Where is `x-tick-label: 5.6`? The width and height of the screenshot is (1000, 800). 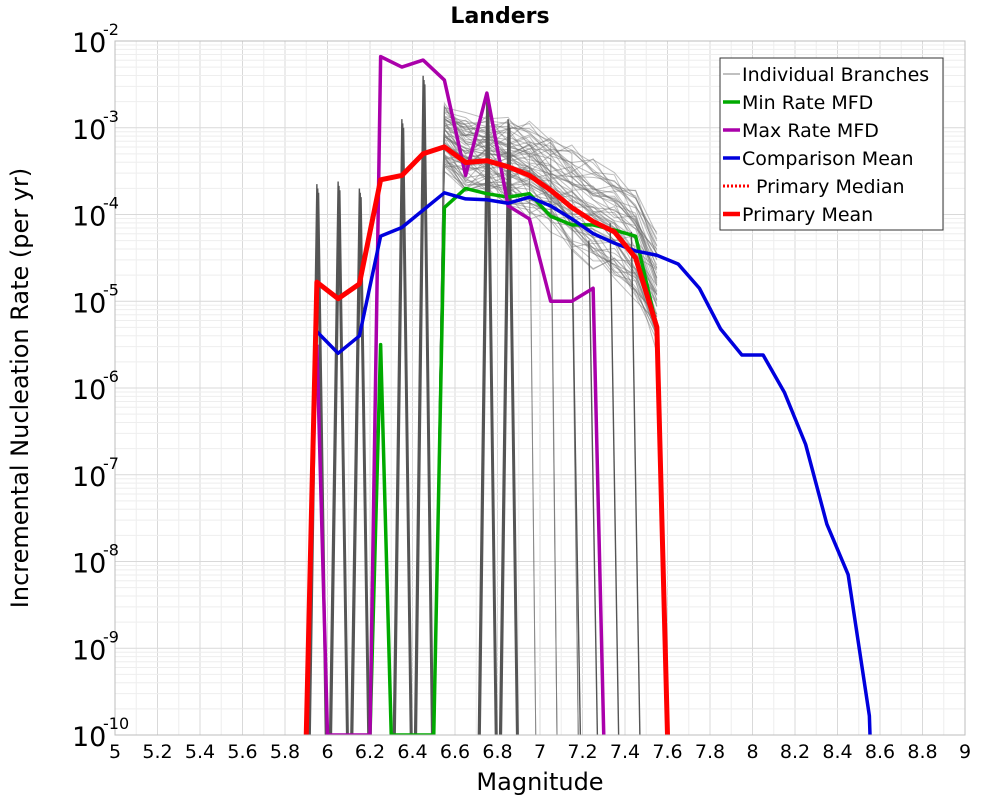 x-tick-label: 5.6 is located at coordinates (242, 752).